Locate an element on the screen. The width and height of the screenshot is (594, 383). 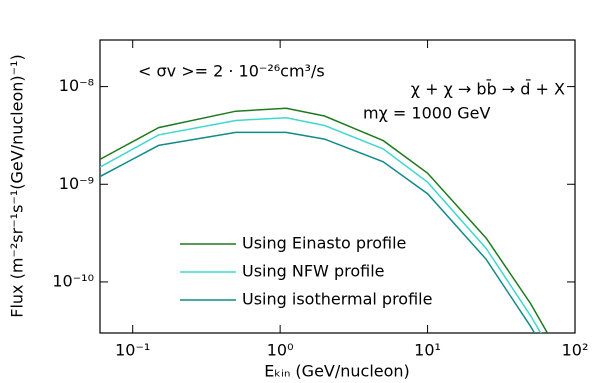
legend-label: Using Einasto profile is located at coordinates (324, 243).